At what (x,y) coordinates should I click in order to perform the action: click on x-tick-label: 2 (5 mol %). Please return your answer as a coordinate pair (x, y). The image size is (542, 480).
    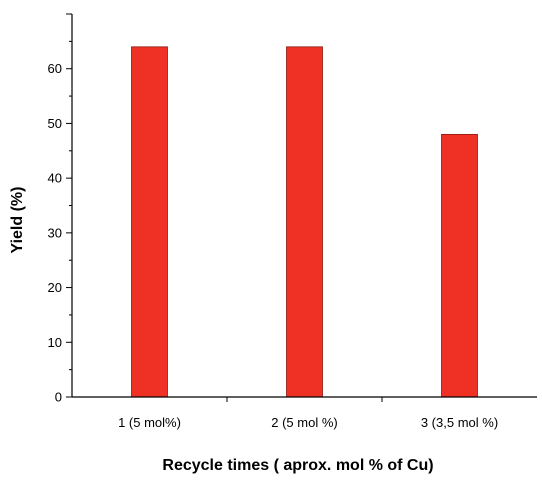
    Looking at the image, I should click on (304, 422).